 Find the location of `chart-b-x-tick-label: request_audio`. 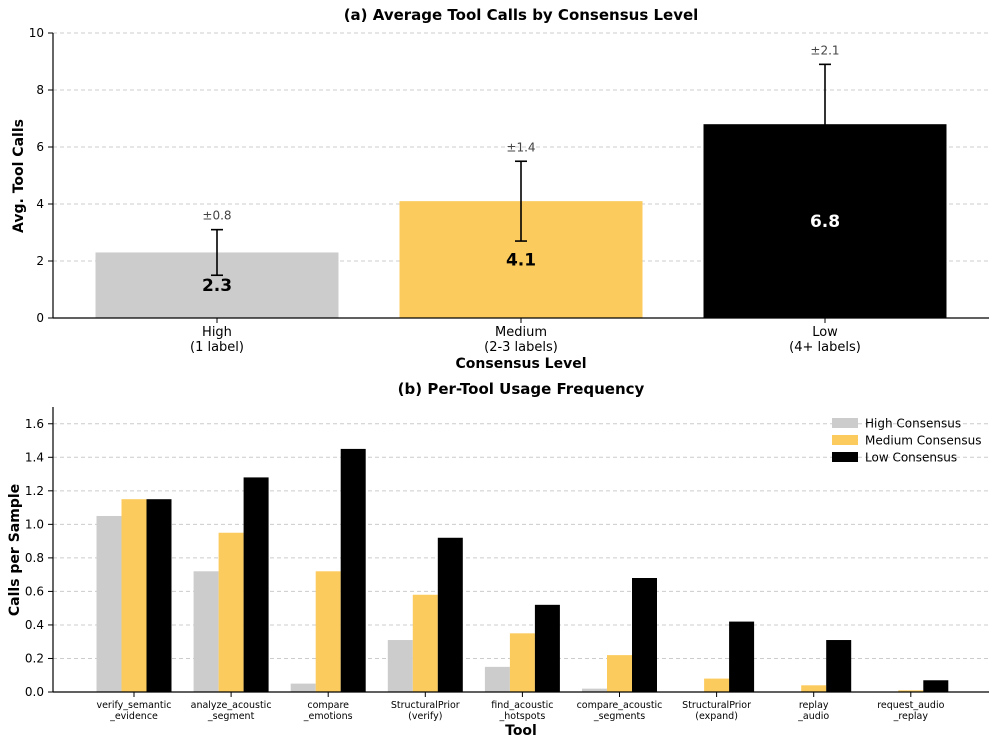

chart-b-x-tick-label: request_audio is located at coordinates (910, 705).